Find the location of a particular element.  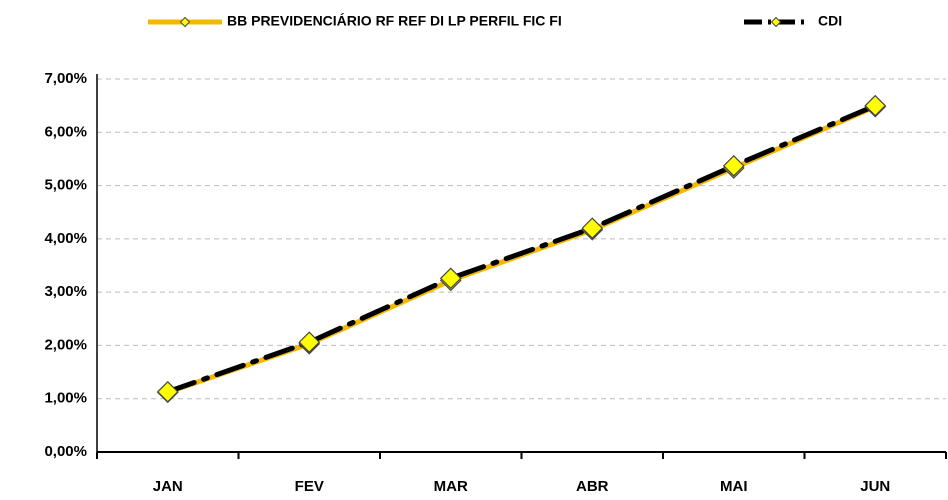

y-tick-label: 2,00% is located at coordinates (65, 344).